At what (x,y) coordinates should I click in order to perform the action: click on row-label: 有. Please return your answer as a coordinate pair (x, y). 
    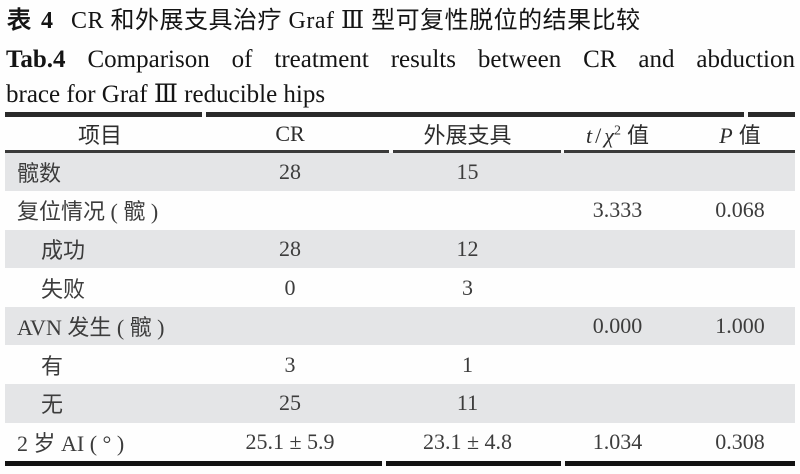
    Looking at the image, I should click on (52, 366).